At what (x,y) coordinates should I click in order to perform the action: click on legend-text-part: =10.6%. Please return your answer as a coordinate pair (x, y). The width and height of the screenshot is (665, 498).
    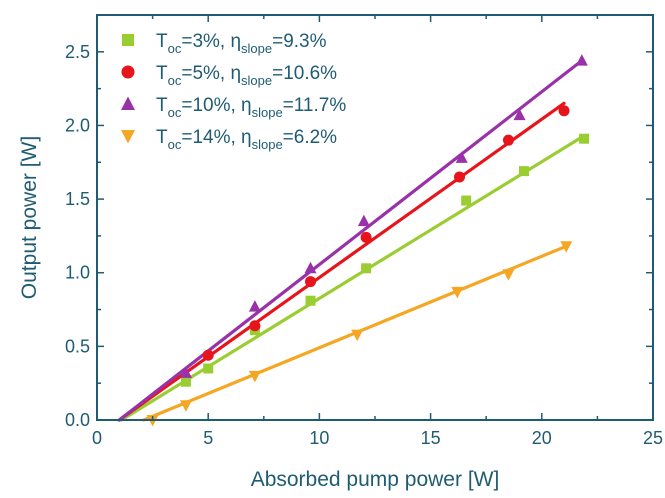
    Looking at the image, I should click on (304, 73).